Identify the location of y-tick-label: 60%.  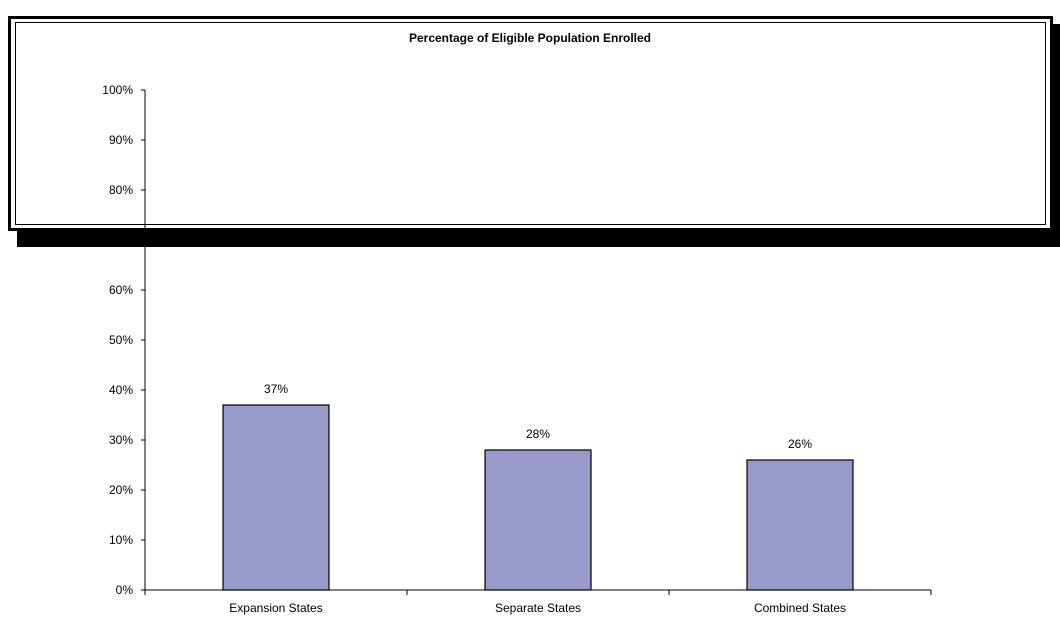
(121, 290).